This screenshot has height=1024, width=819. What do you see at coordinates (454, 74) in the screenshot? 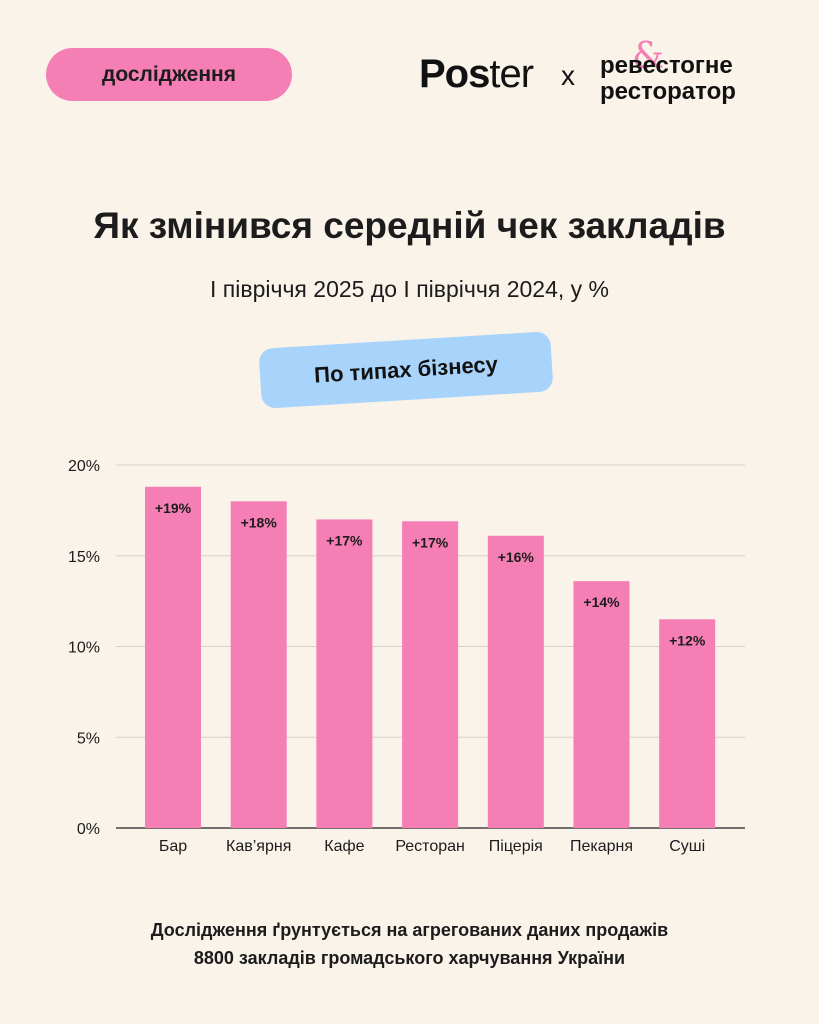
I see `poster-logo-bold: Pos` at bounding box center [454, 74].